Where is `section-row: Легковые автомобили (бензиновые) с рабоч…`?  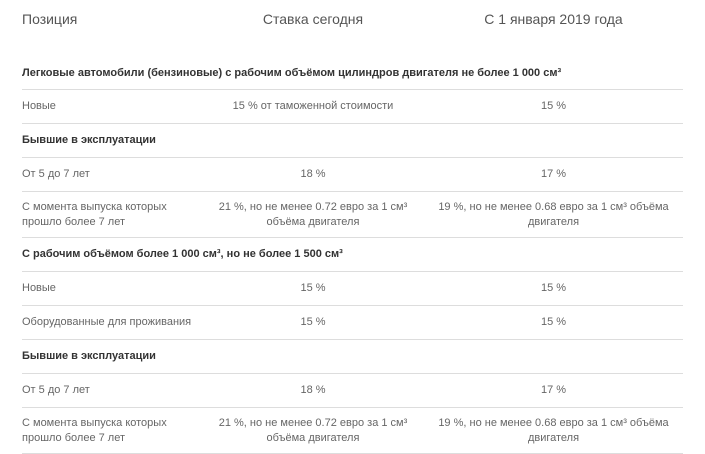
section-row: Легковые автомобили (бензиновые) с рабоч… is located at coordinates (352, 64).